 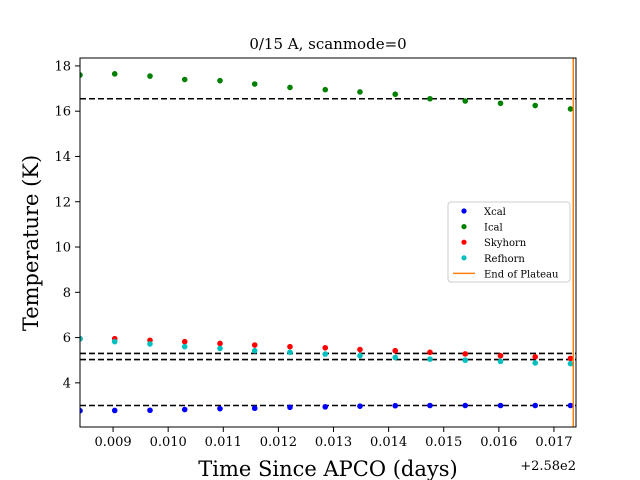 What do you see at coordinates (521, 274) in the screenshot?
I see `legend-label-end-of-plateau: End of Plateau` at bounding box center [521, 274].